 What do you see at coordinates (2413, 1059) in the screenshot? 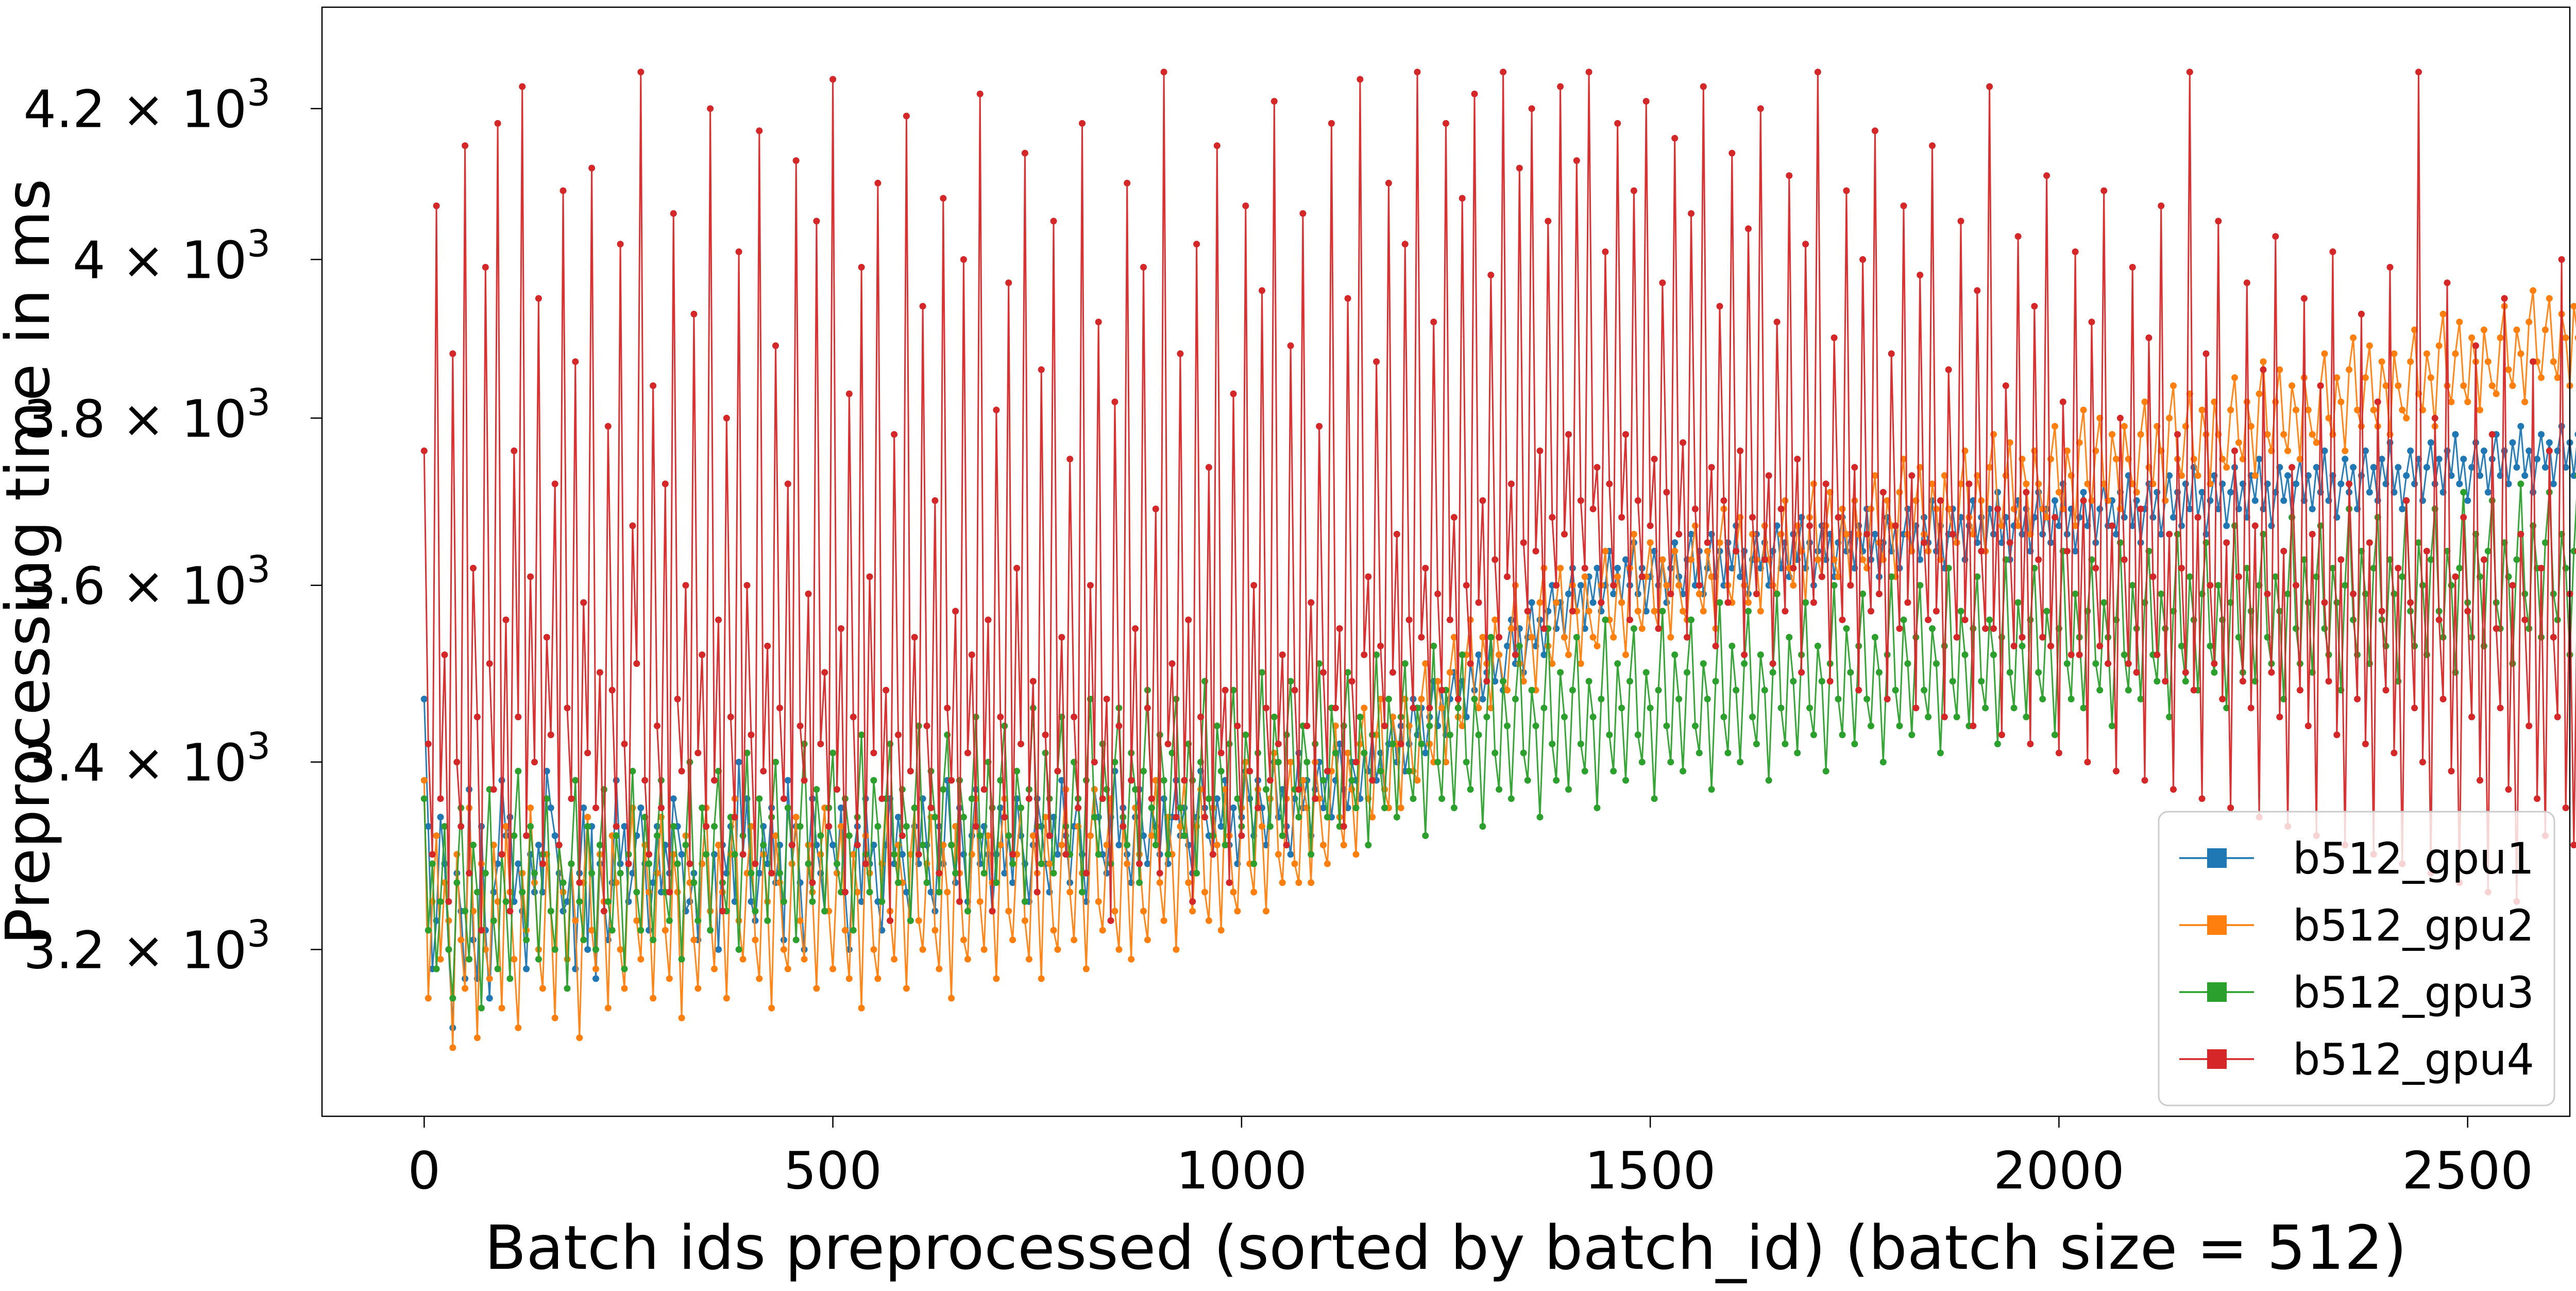
I see `legend-label: b512_gpu4` at bounding box center [2413, 1059].